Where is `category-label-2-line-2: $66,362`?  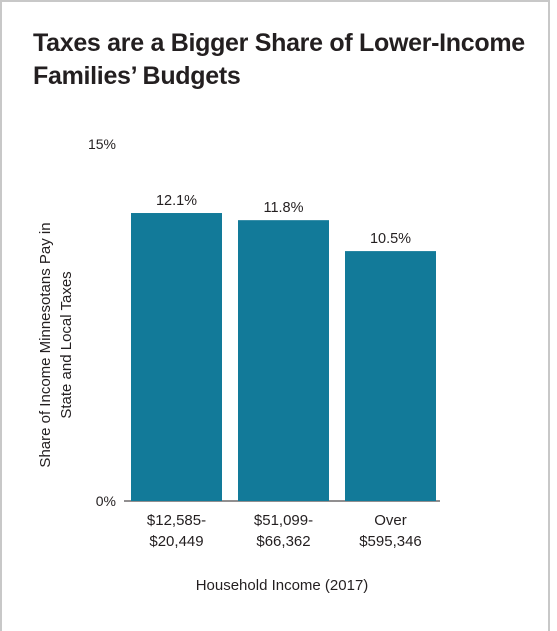 category-label-2-line-2: $66,362 is located at coordinates (283, 541).